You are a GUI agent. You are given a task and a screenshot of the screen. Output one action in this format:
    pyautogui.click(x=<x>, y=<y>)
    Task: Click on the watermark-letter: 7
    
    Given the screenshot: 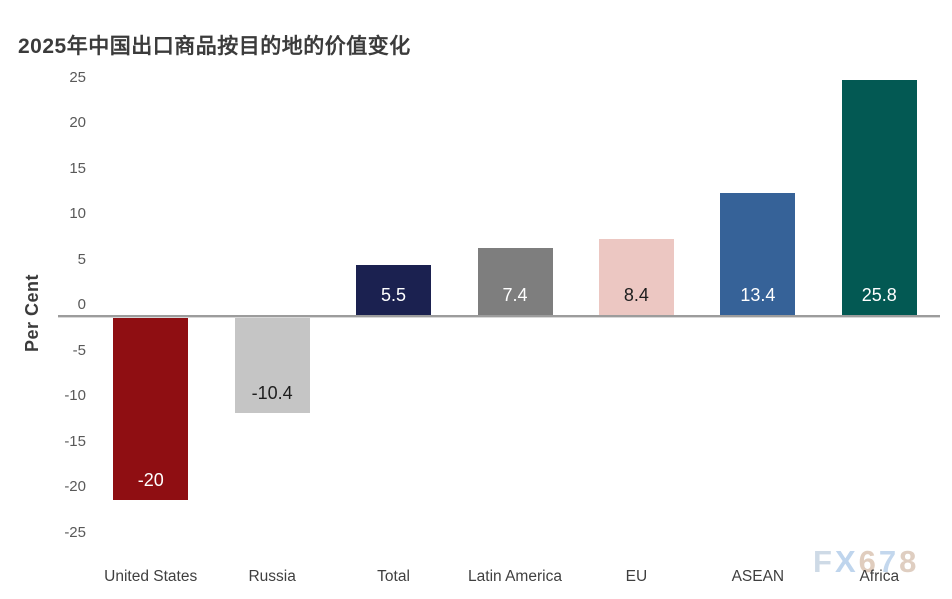 What is the action you would take?
    pyautogui.click(x=889, y=561)
    